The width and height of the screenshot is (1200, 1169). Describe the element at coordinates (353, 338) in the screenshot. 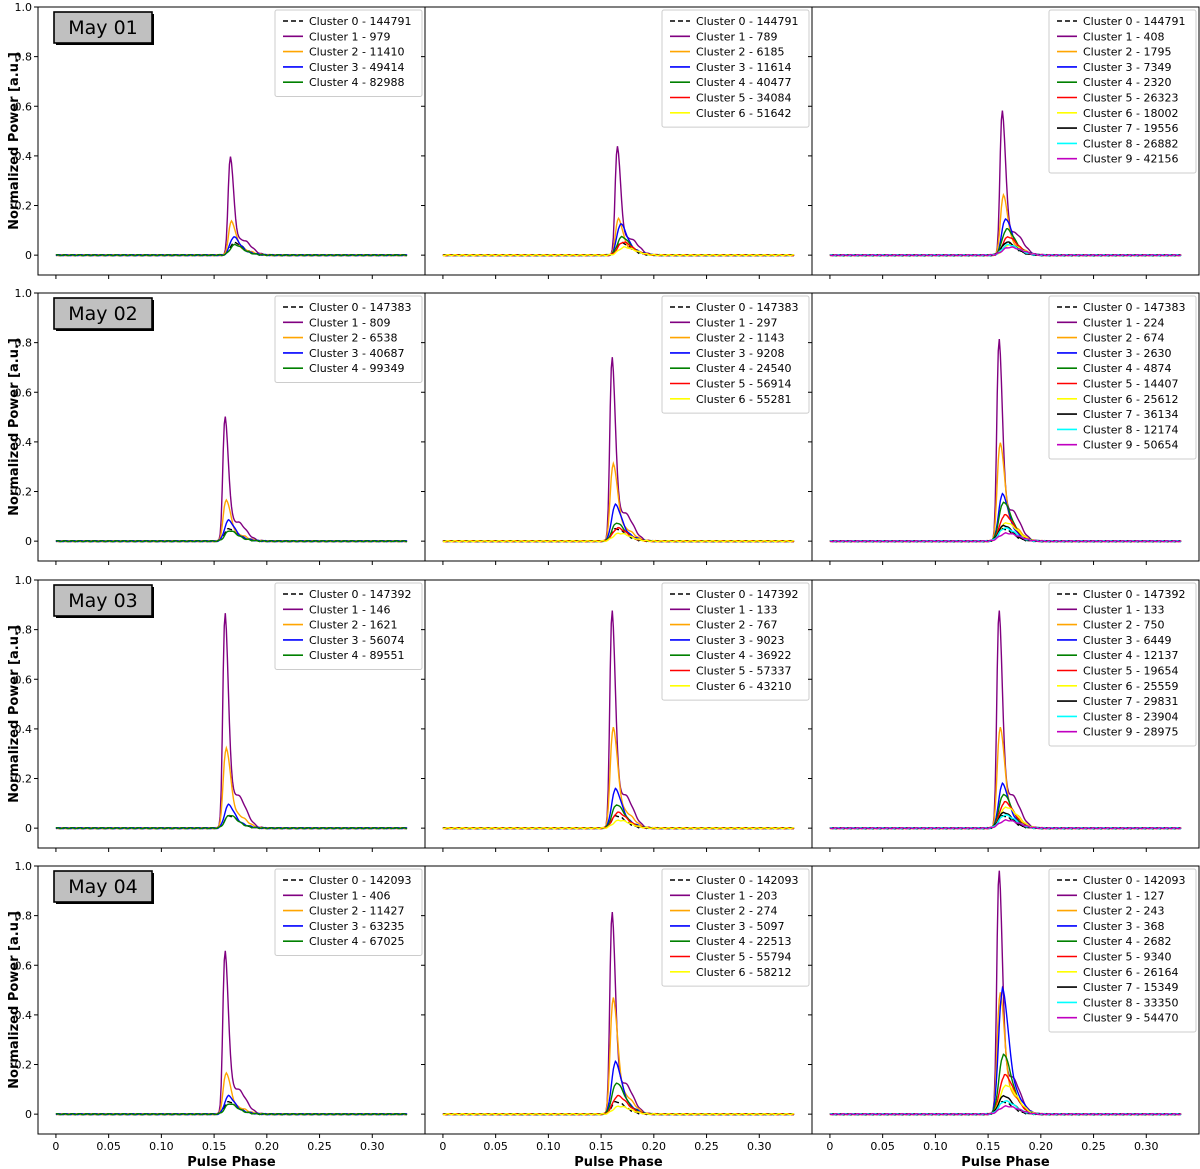

I see `legend-entry-cluster-2: Cluster 2 - 6538` at that location.